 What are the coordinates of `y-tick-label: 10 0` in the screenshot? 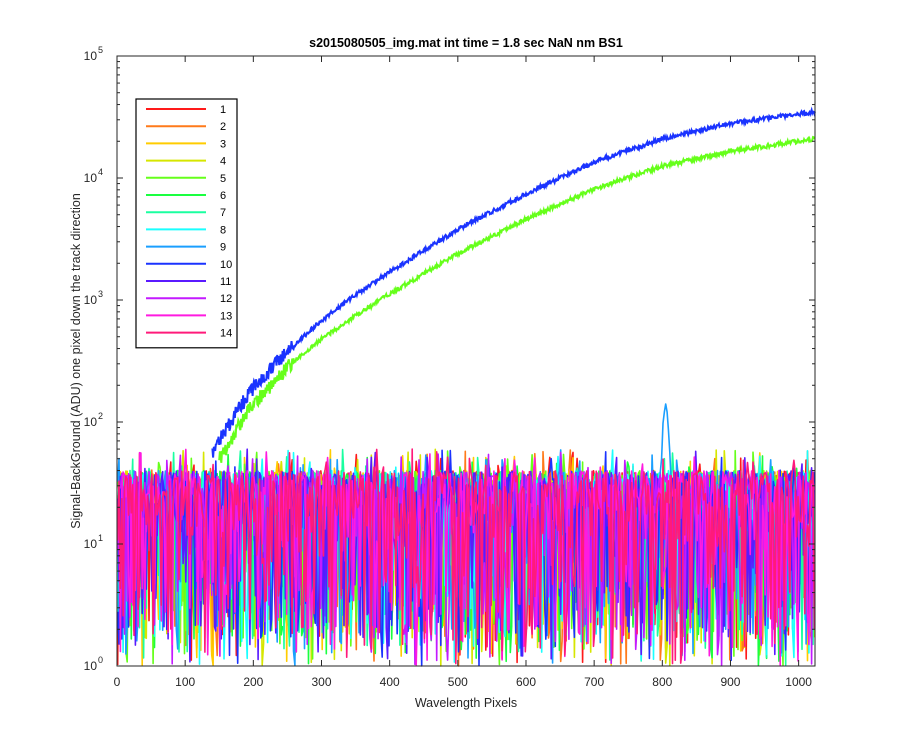 It's located at (93, 664).